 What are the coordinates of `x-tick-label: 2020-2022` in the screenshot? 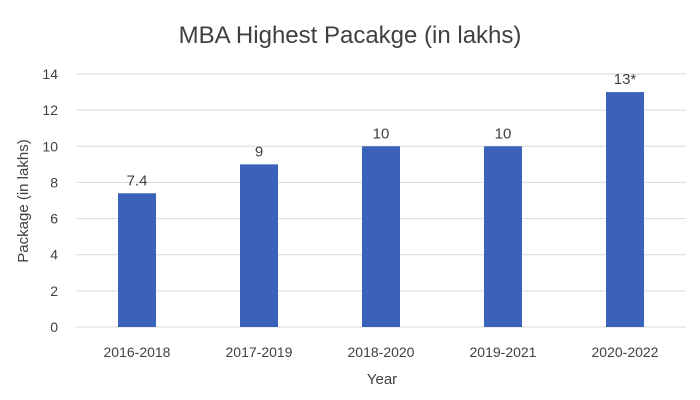 It's located at (625, 352).